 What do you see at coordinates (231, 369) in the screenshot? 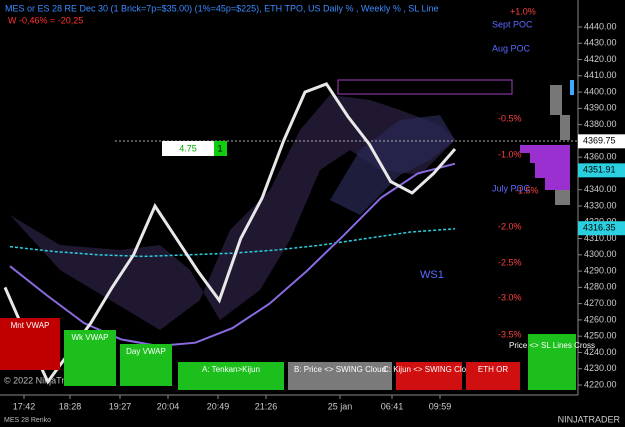
I see `button-label: A: Tenkan>Kijun` at bounding box center [231, 369].